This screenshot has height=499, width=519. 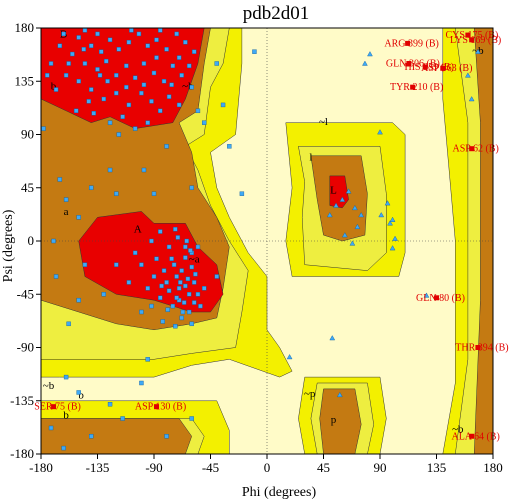 What do you see at coordinates (323, 467) in the screenshot?
I see `x-tick-label: 45` at bounding box center [323, 467].